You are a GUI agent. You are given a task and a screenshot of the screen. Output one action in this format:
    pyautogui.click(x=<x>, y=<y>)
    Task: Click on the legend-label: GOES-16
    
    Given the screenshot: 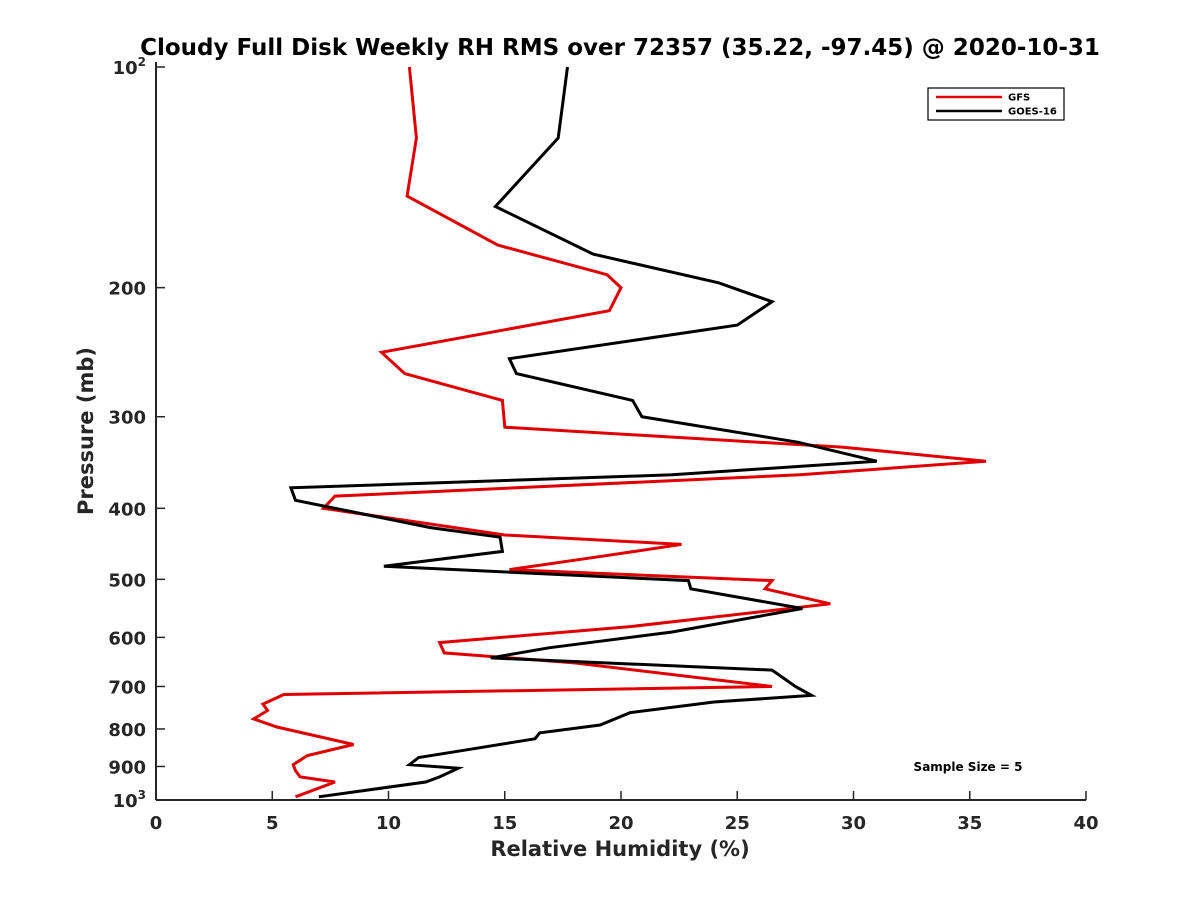 What is the action you would take?
    pyautogui.click(x=1032, y=112)
    